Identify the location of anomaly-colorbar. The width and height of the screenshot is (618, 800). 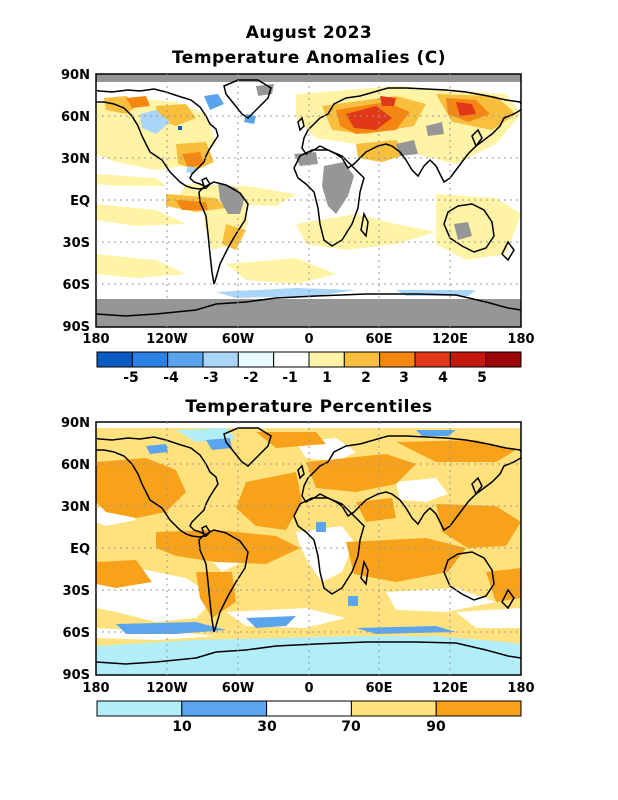
(309, 359).